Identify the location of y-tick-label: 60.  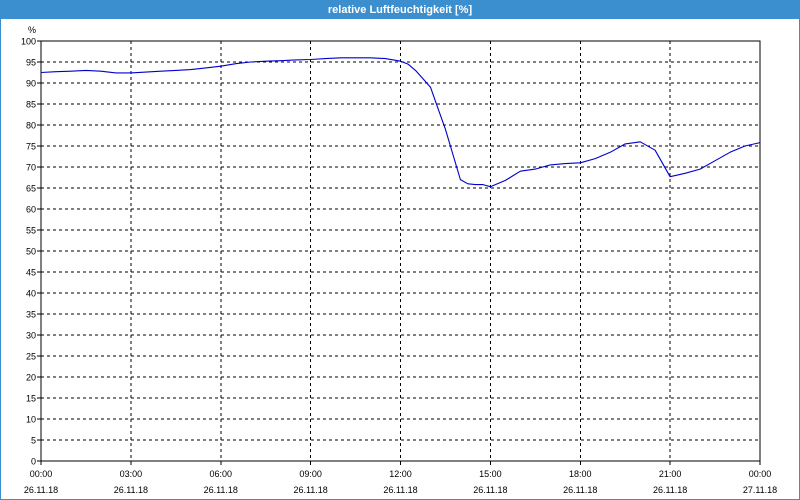
(31, 210).